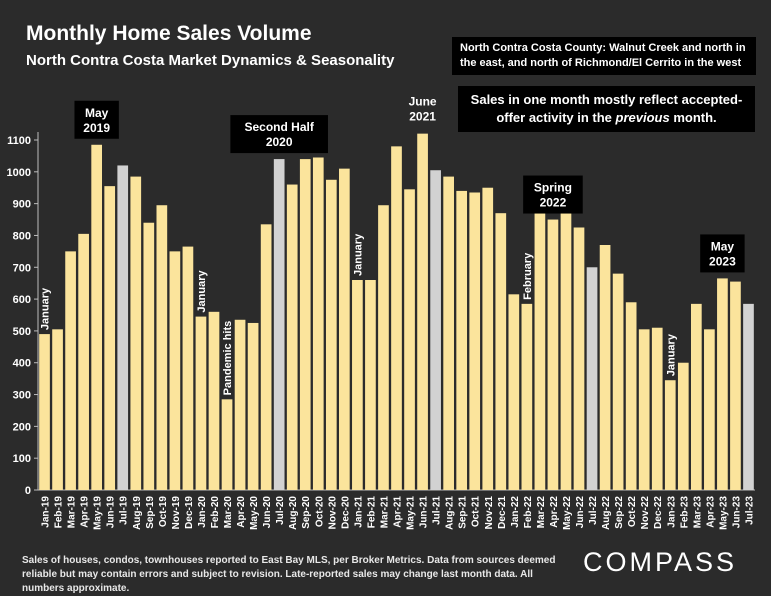  Describe the element at coordinates (450, 513) in the screenshot. I see `x-tick-label: Aug-21` at that location.